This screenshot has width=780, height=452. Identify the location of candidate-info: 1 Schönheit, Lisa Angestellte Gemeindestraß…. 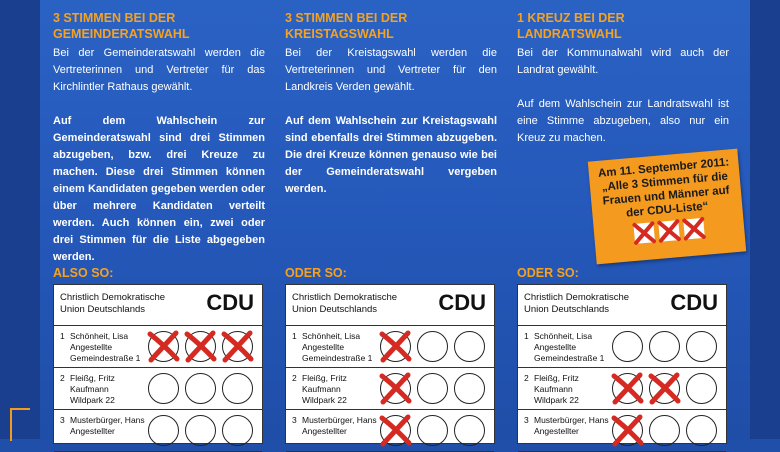
(100, 347).